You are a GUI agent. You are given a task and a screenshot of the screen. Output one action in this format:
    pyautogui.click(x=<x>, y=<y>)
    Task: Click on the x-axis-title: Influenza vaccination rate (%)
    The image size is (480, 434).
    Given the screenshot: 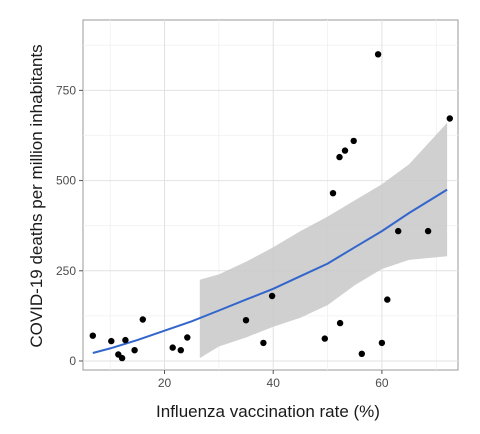 What is the action you would take?
    pyautogui.click(x=268, y=411)
    